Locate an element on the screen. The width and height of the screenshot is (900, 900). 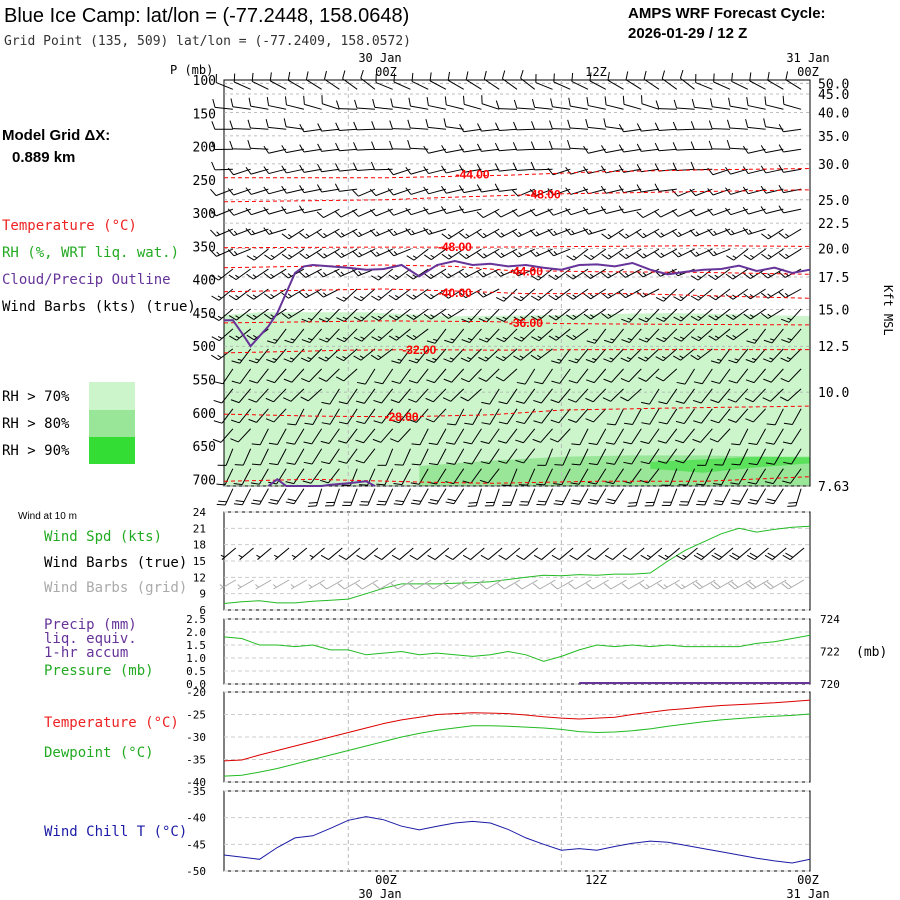
wind-barb-15-32-feather is located at coordinates (783, 399).